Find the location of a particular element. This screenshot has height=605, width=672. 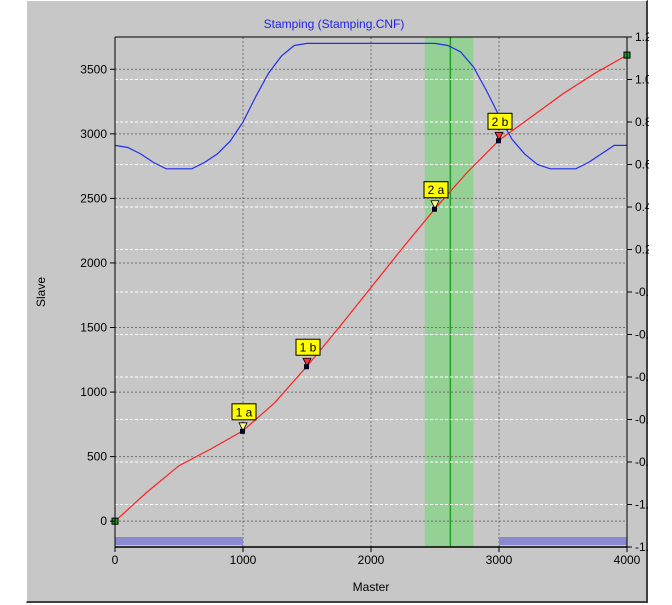

y2-tick-label: -0.8 is located at coordinates (642, 462).